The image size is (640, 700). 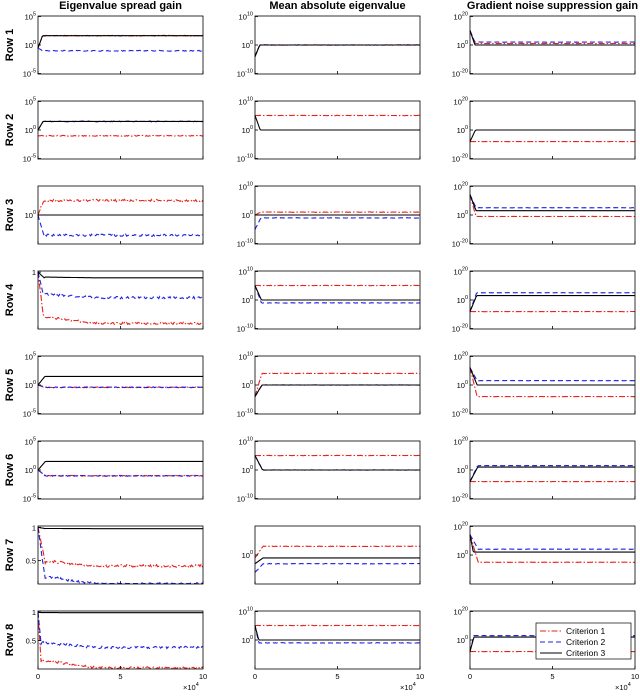 I want to click on panel-row-1-eigenvalue-spread-gain: 10⁵ 10⁰ 10⁻⁵, so click(x=113, y=45).